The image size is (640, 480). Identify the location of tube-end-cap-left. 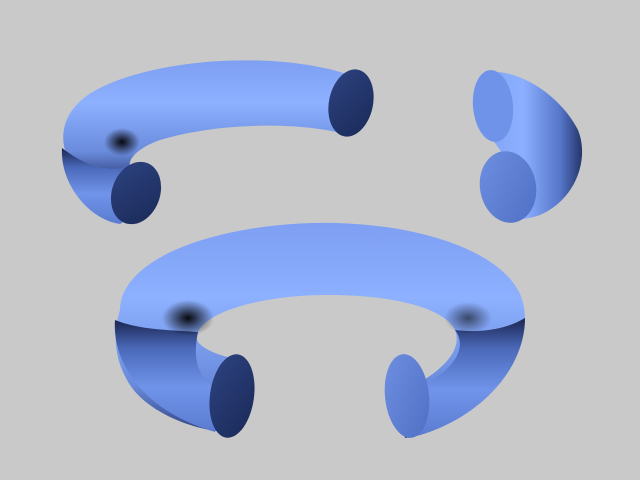
(136, 193).